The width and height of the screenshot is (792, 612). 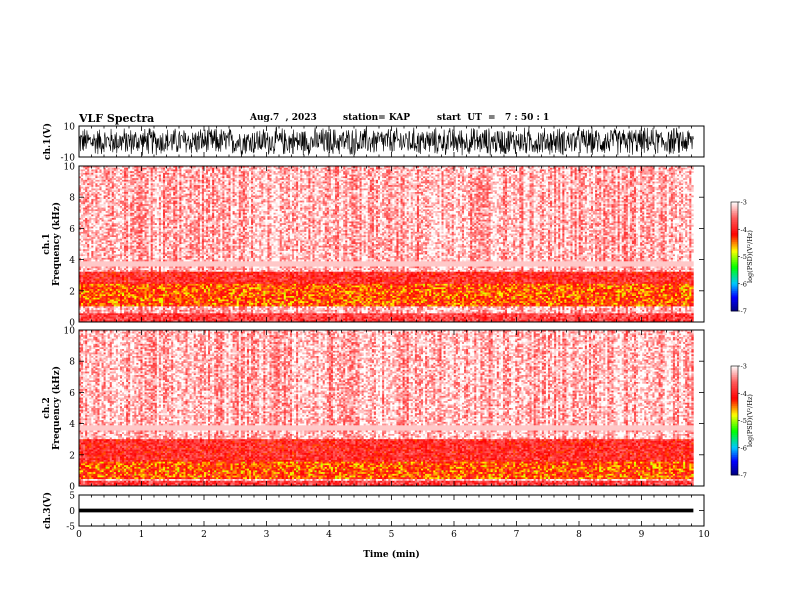 I want to click on cb1-tick-1: -4, so click(x=744, y=230).